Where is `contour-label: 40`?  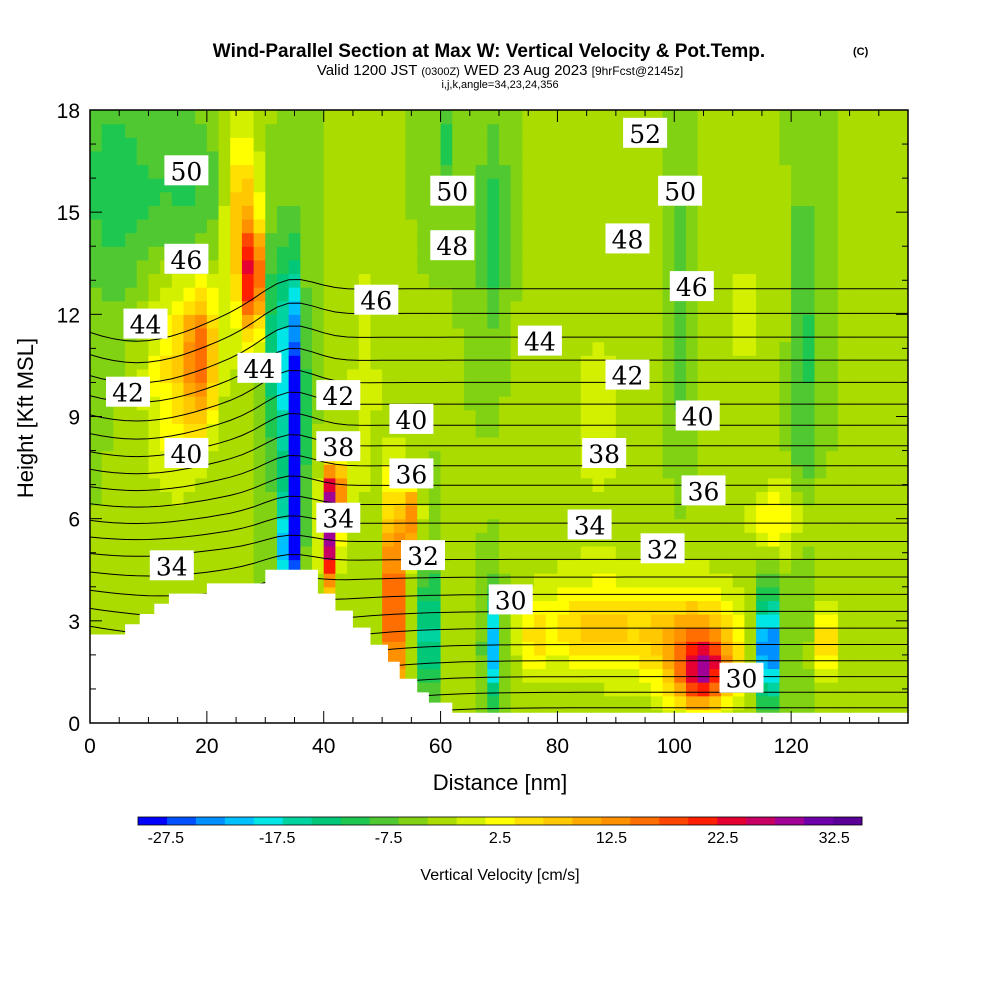 contour-label: 40 is located at coordinates (697, 416).